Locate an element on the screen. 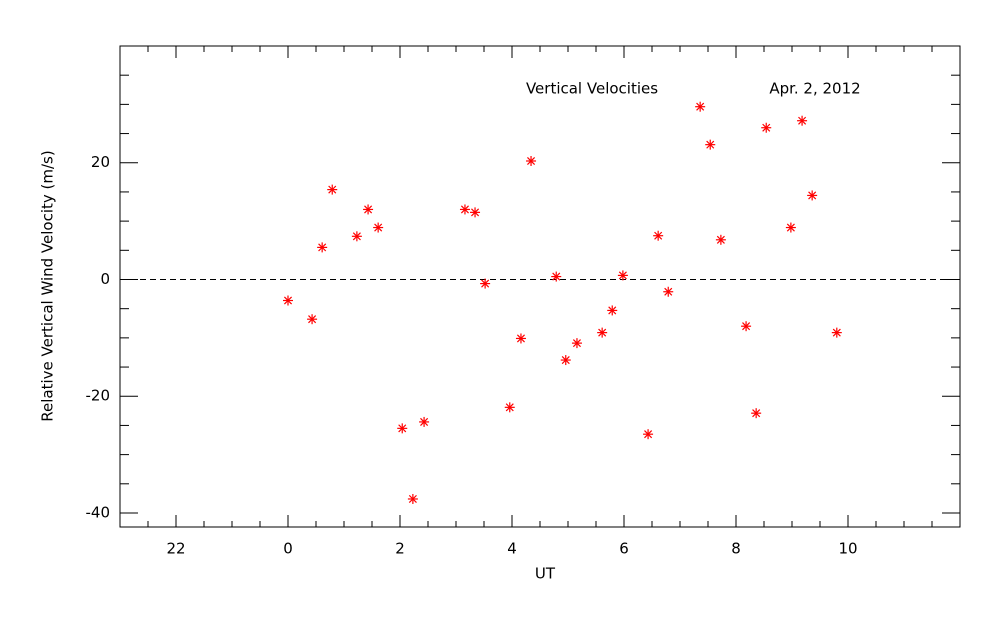  annotation: Apr. 2, 2012 is located at coordinates (814, 89).